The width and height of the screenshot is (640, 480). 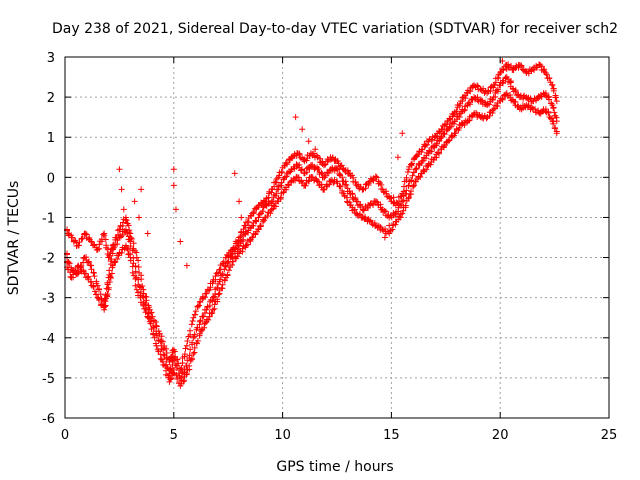 What do you see at coordinates (609, 435) in the screenshot?
I see `x-tick-label: 25` at bounding box center [609, 435].